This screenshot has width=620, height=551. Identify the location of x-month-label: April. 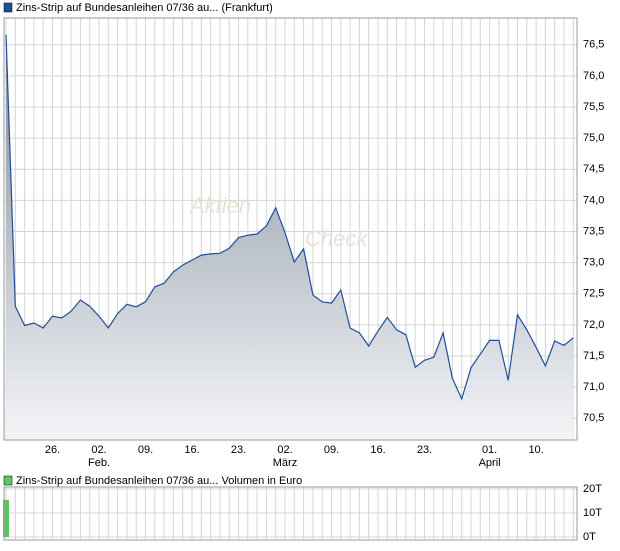
(490, 463).